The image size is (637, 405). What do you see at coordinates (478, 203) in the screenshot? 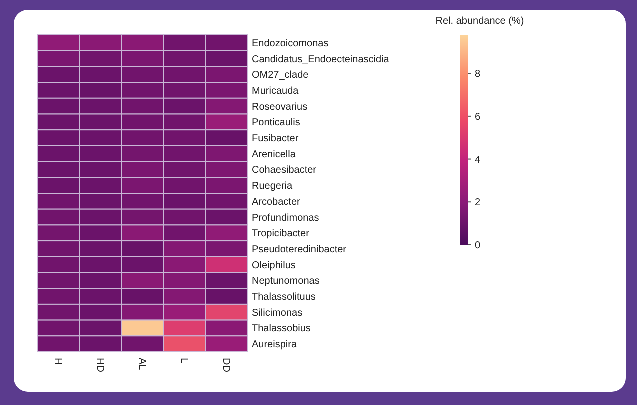
I see `color-bar-label: 2` at bounding box center [478, 203].